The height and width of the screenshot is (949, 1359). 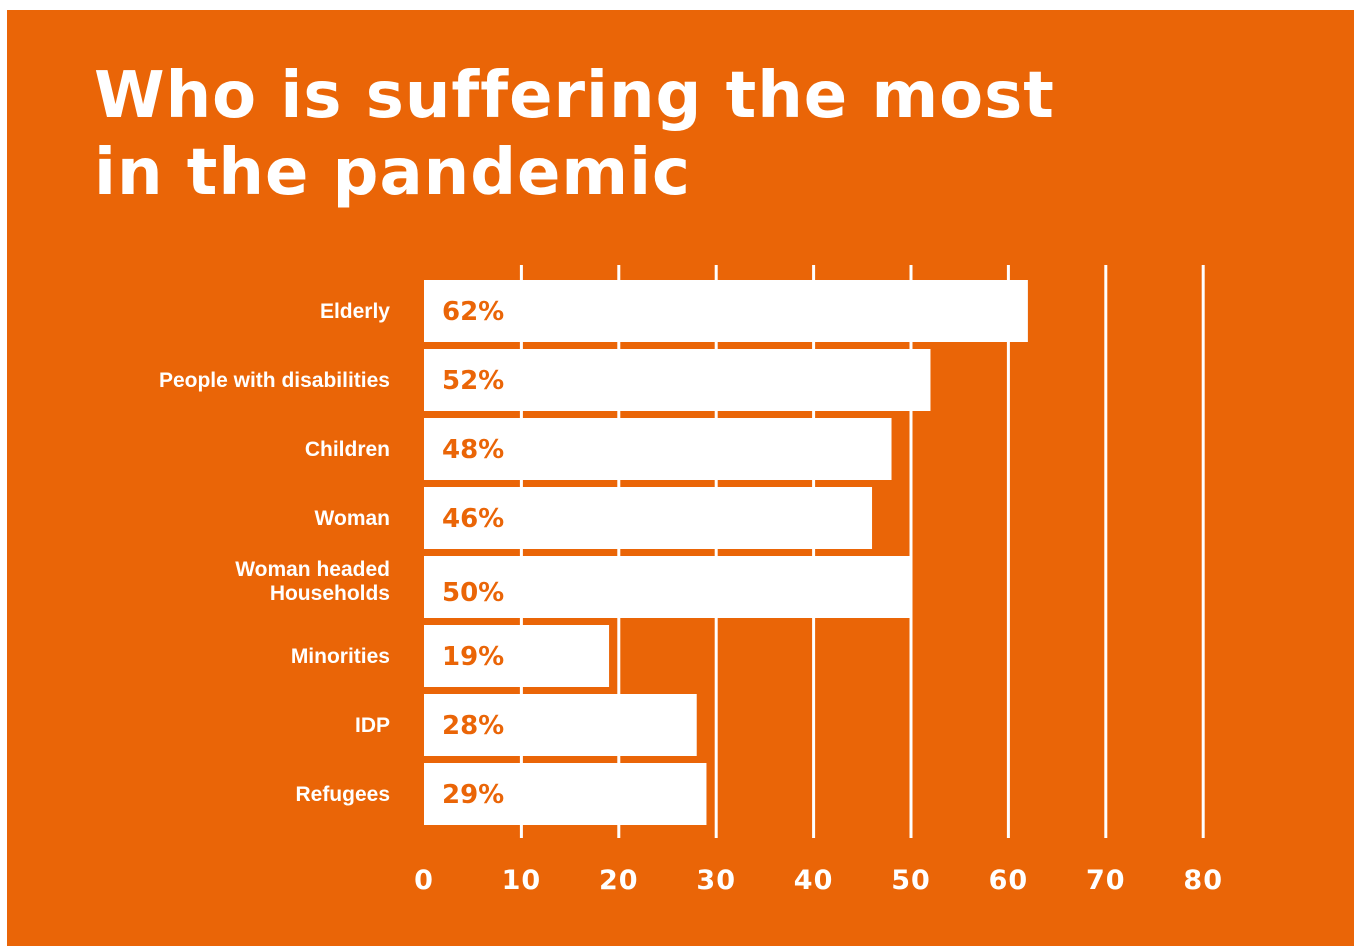 What do you see at coordinates (473, 593) in the screenshot?
I see `bar-value-label: 50%` at bounding box center [473, 593].